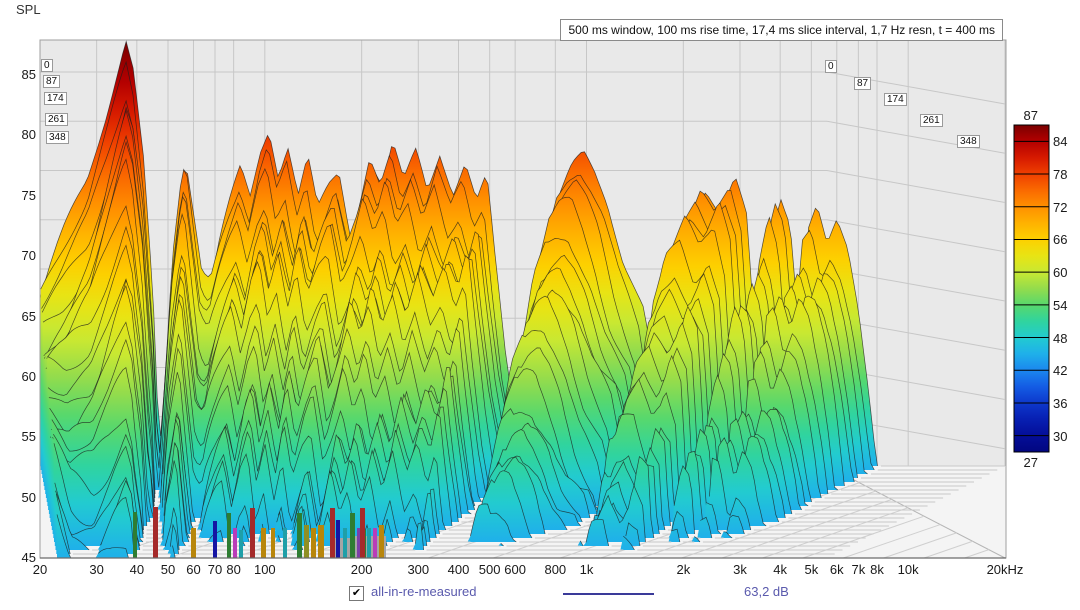  What do you see at coordinates (96, 569) in the screenshot?
I see `frequency-tick-label: 30` at bounding box center [96, 569].